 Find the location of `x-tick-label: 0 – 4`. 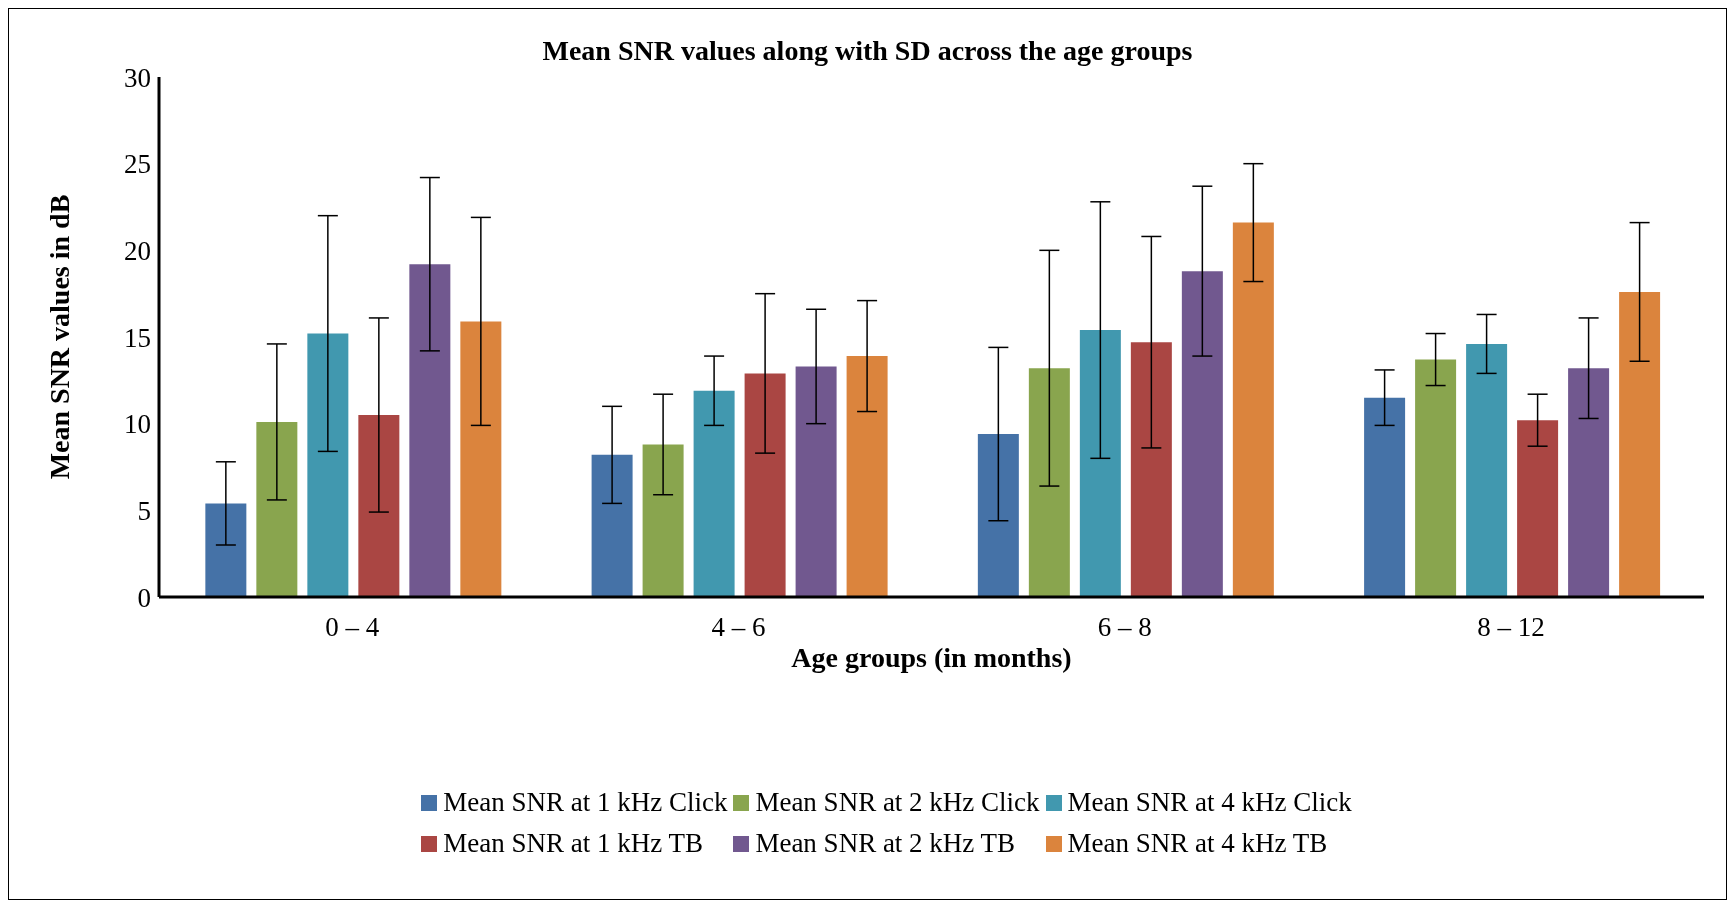

x-tick-label: 0 – 4 is located at coordinates (352, 627).